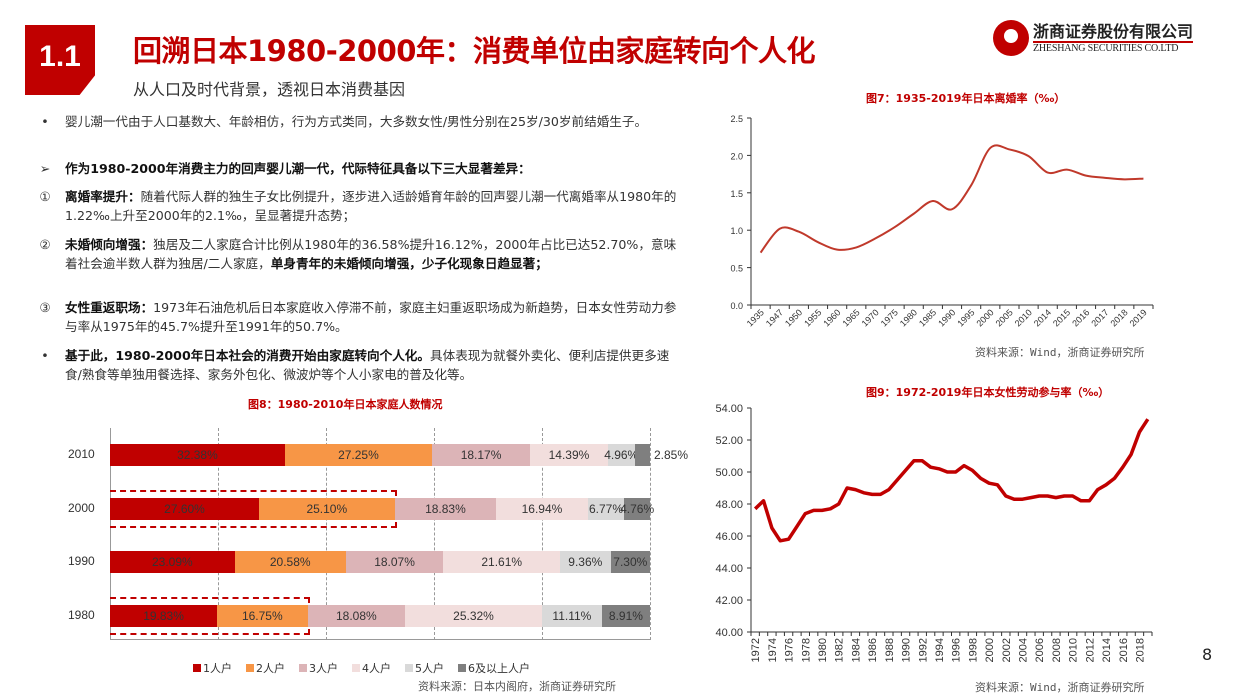 This screenshot has width=1242, height=699. Describe the element at coordinates (736, 231) in the screenshot. I see `y-tick-label: 1.0` at that location.